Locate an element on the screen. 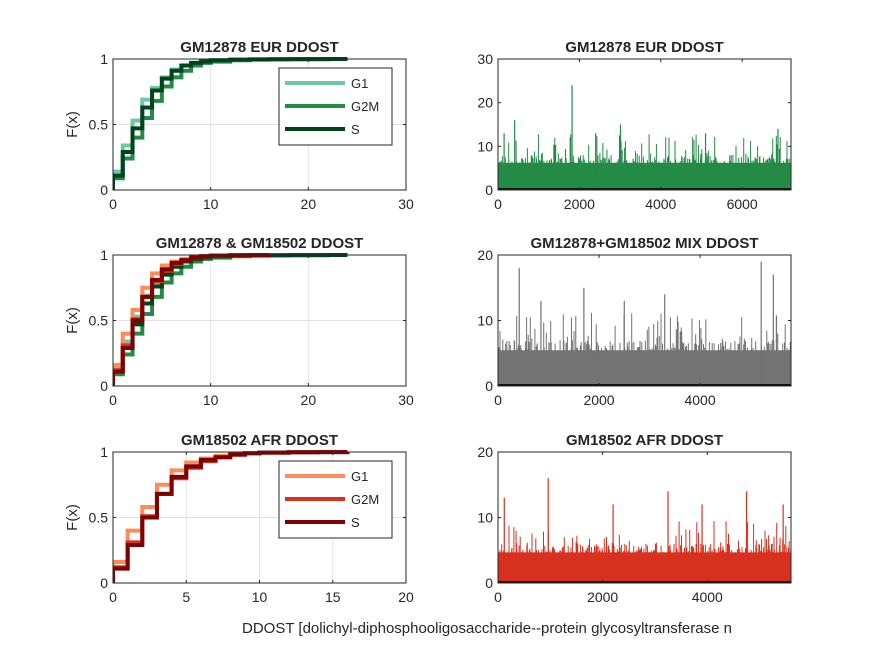 This screenshot has height=656, width=875. subplot-5: 0 5 10 15 20 0 0.5 1 GM18502 AFR DDOST F(x) G1 G2M S is located at coordinates (239, 518).